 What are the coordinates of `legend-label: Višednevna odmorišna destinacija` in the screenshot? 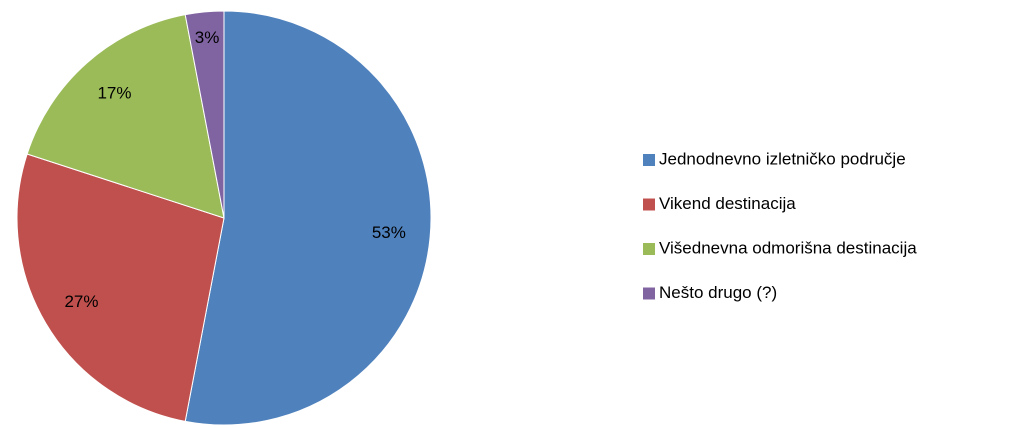 It's located at (788, 247).